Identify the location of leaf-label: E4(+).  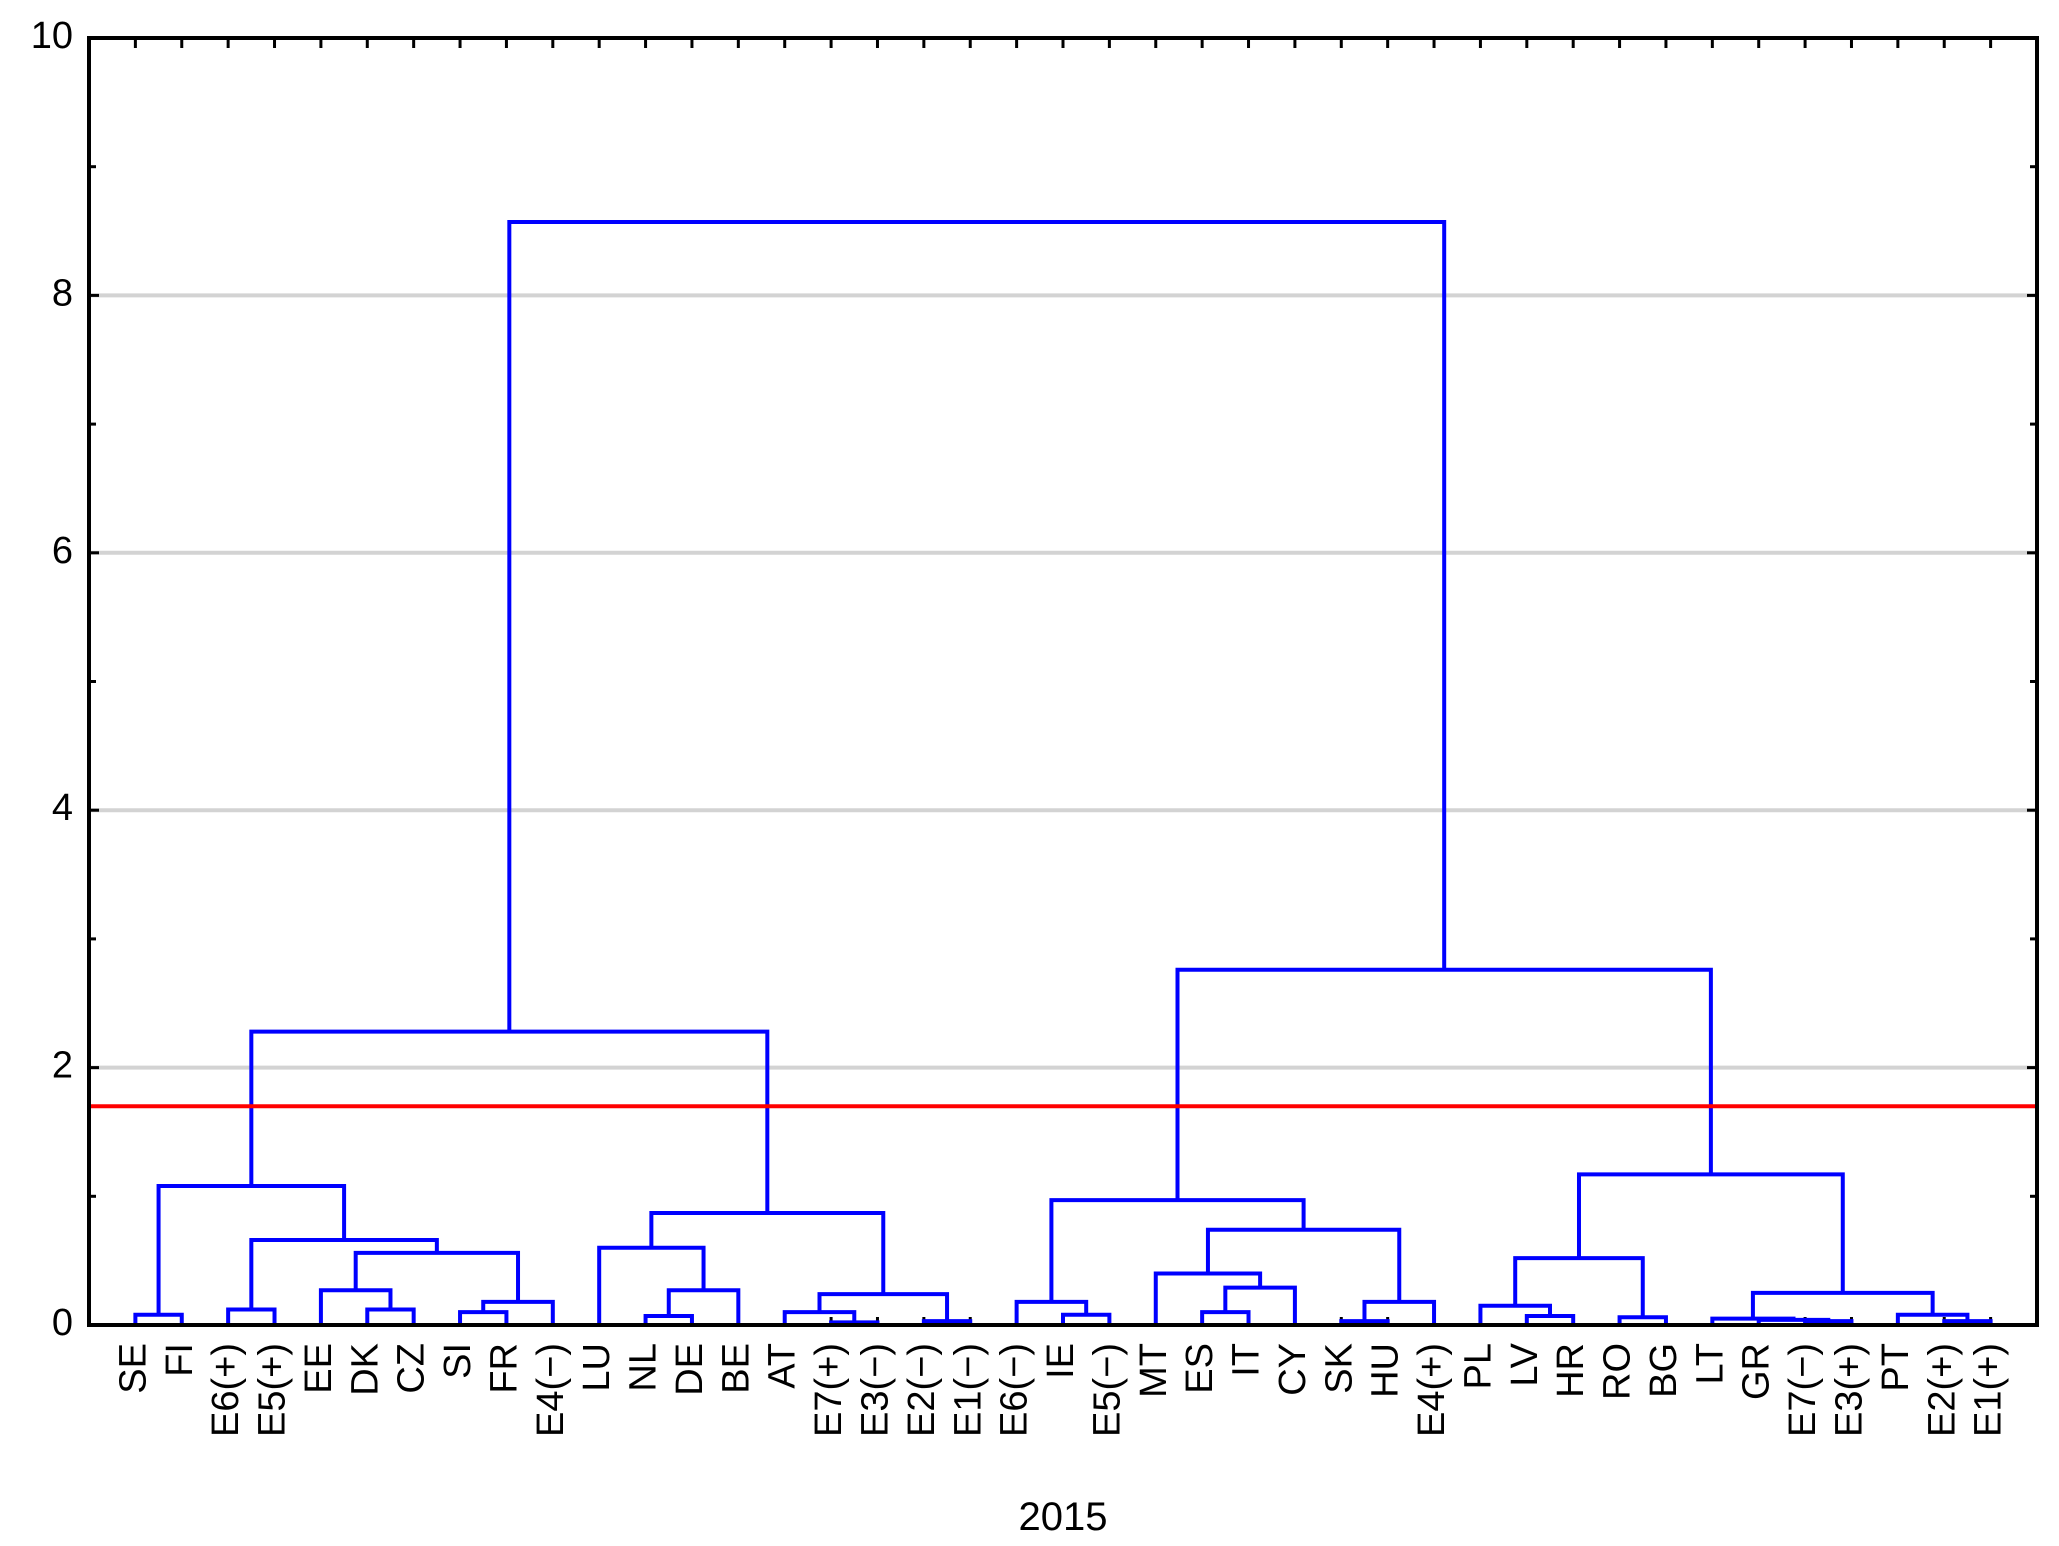
(1432, 1390).